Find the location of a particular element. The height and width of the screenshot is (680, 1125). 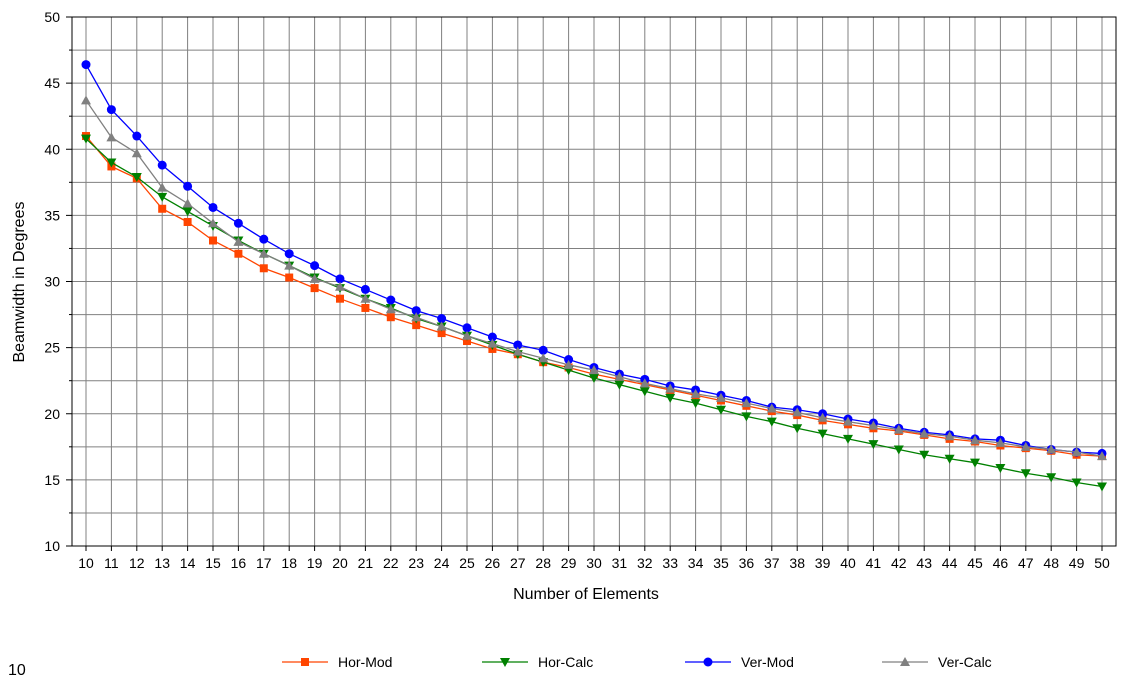

legend-marker-hor-mod is located at coordinates (305, 662).